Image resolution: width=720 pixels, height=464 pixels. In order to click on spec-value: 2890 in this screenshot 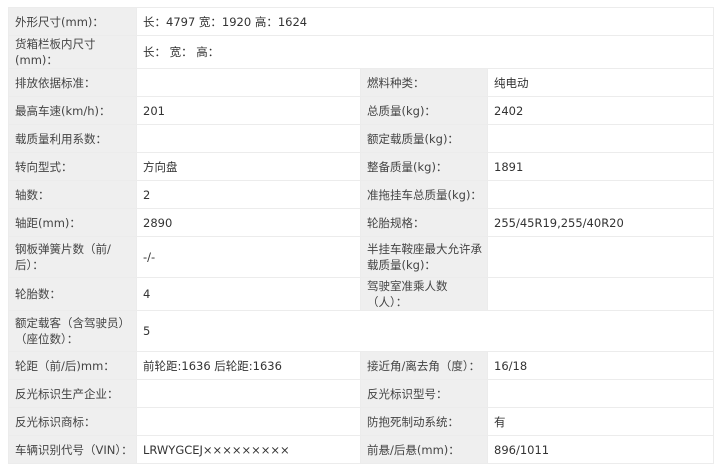, I will do `click(248, 222)`.